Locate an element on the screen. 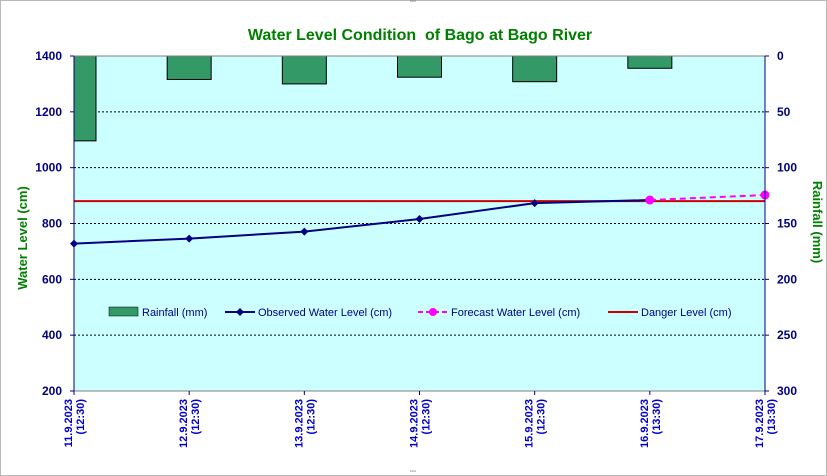 This screenshot has width=827, height=476. y2-tick-label-100: 100 is located at coordinates (787, 168).